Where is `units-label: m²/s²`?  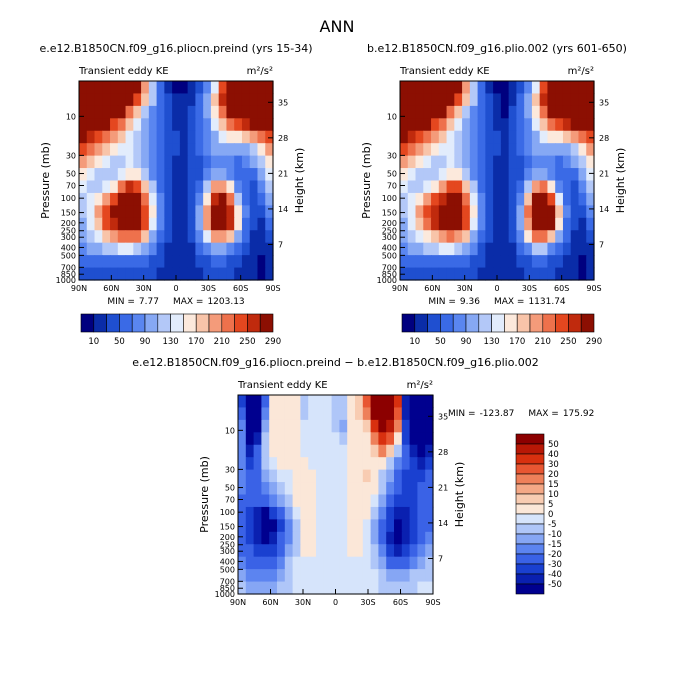
units-label: m²/s² is located at coordinates (581, 71).